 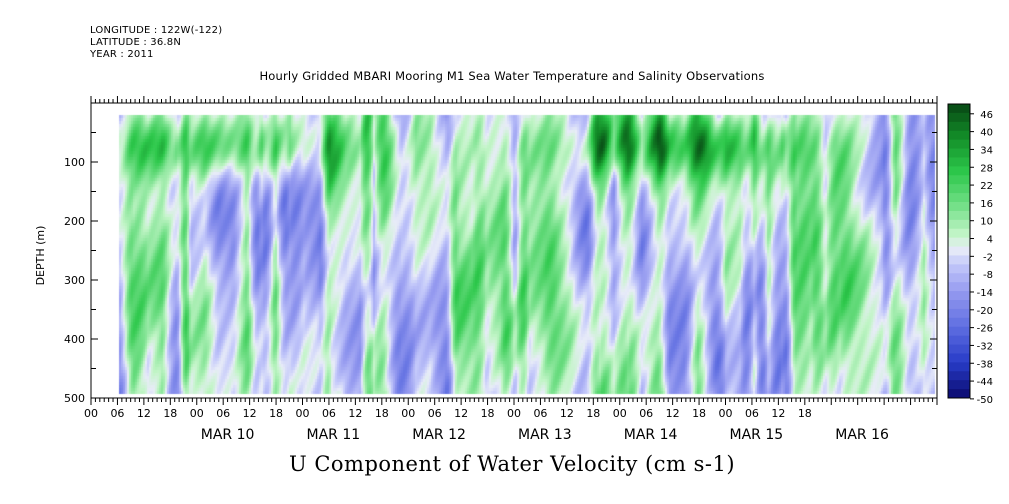 What do you see at coordinates (985, 400) in the screenshot?
I see `colorbar-label: -50` at bounding box center [985, 400].